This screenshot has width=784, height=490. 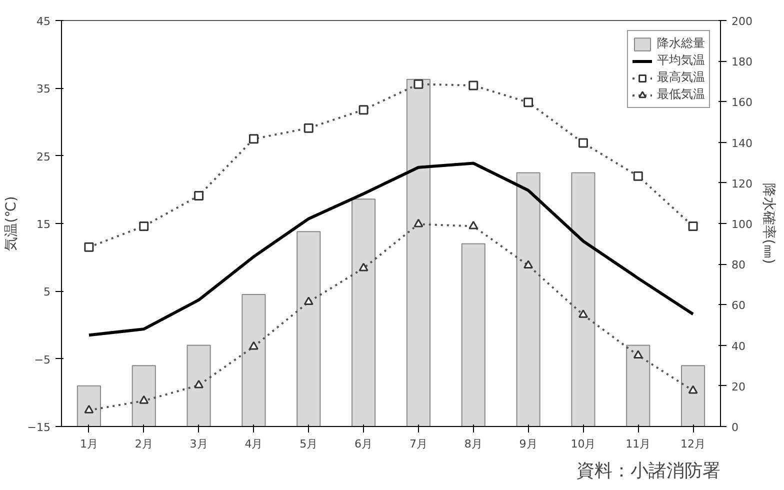 I want to click on x-tick-label: 6月, so click(x=363, y=444).